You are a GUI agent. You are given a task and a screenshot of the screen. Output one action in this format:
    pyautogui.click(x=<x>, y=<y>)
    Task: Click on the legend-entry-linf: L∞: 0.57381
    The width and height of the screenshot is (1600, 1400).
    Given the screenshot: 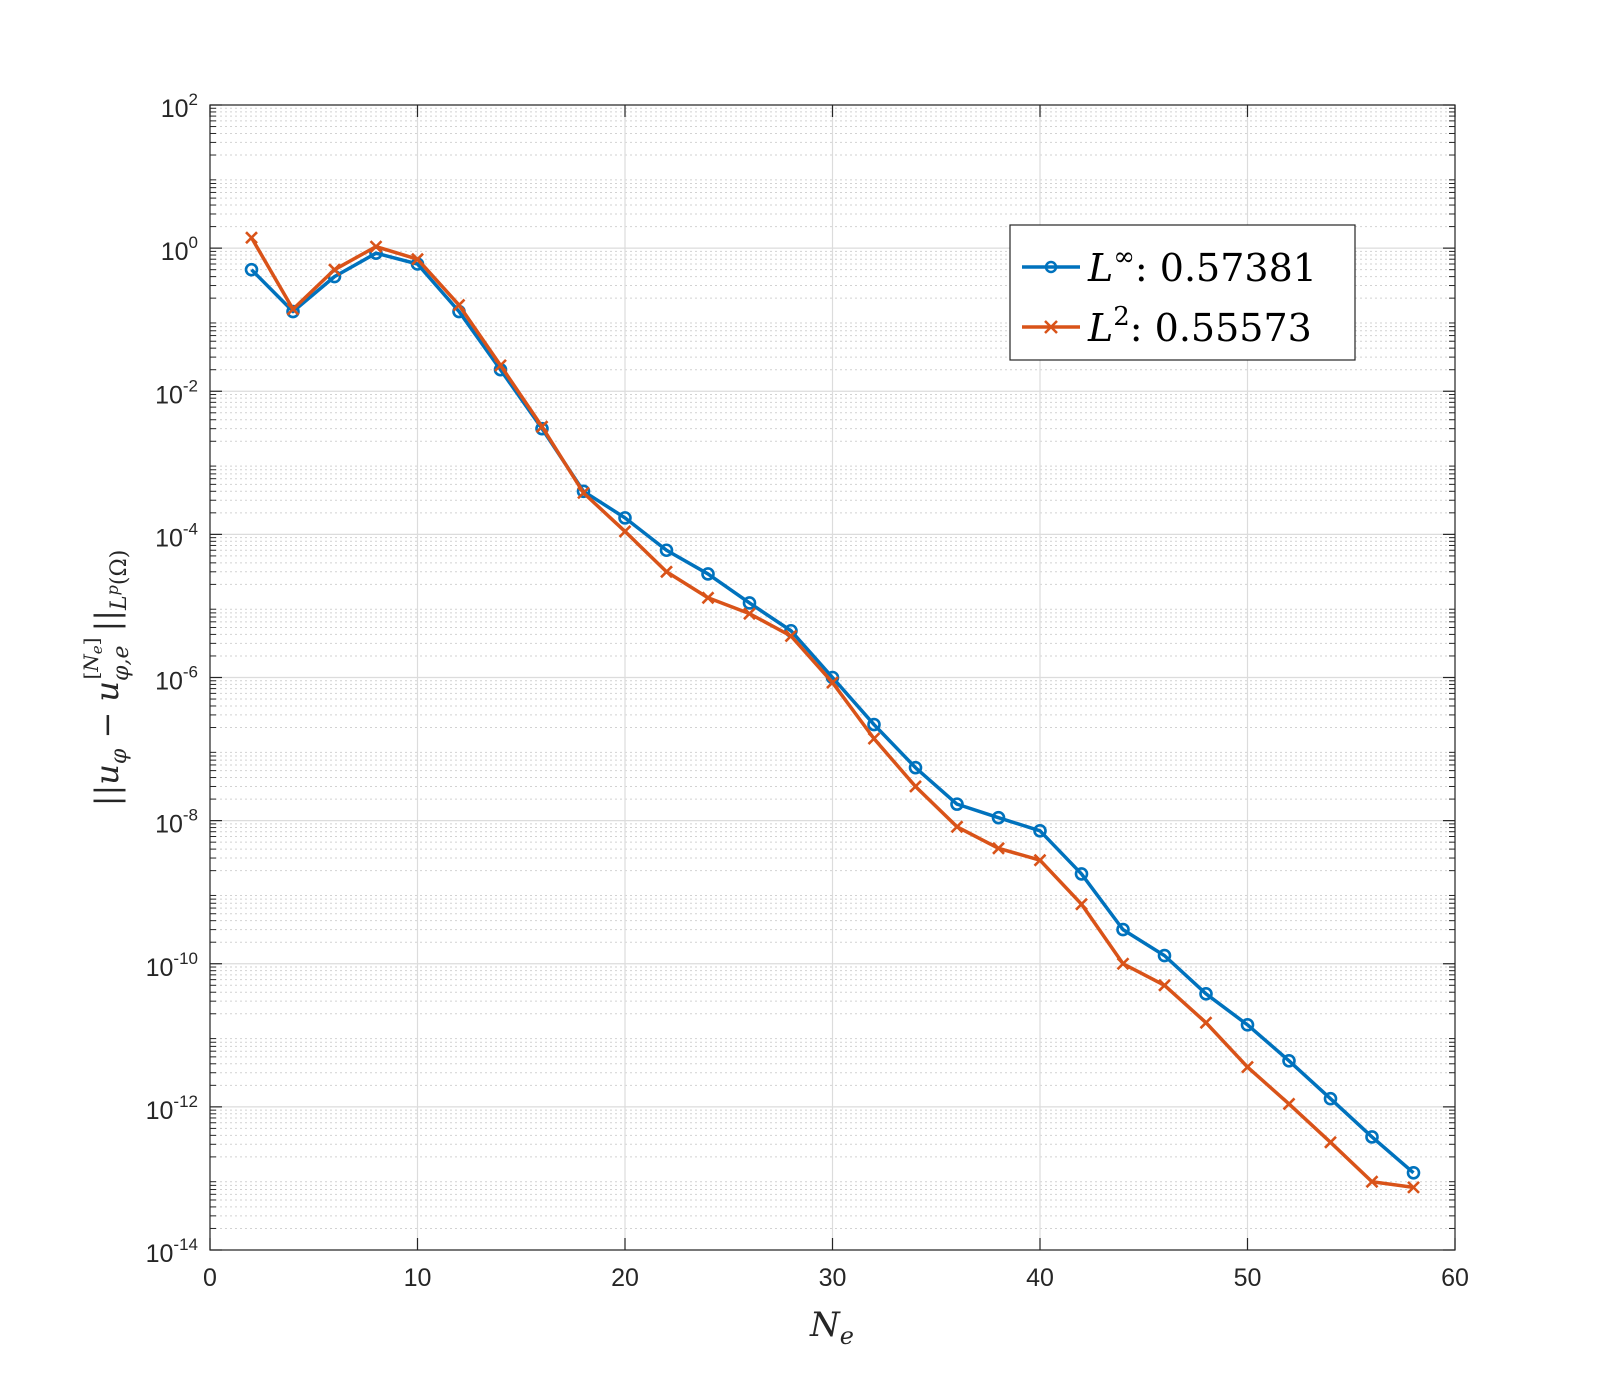 What is the action you would take?
    pyautogui.click(x=1169, y=266)
    